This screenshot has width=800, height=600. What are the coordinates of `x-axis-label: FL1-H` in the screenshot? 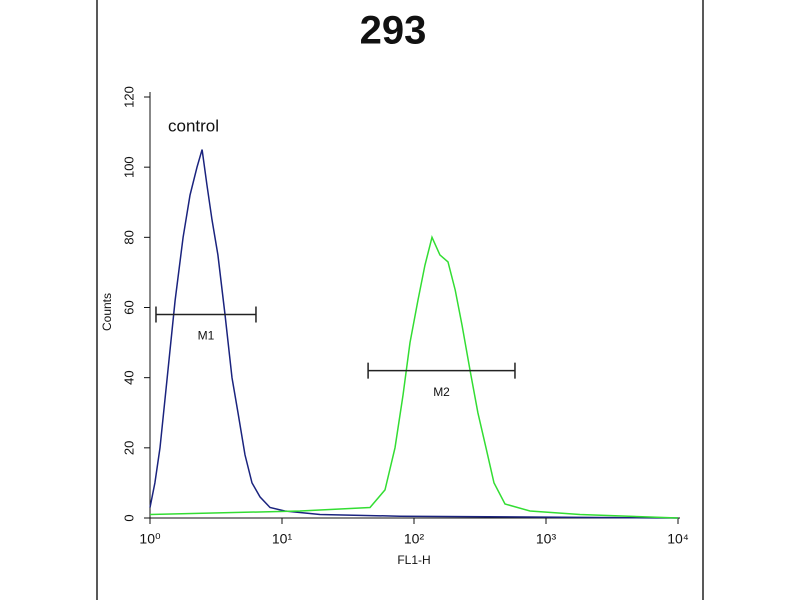 It's located at (413, 560).